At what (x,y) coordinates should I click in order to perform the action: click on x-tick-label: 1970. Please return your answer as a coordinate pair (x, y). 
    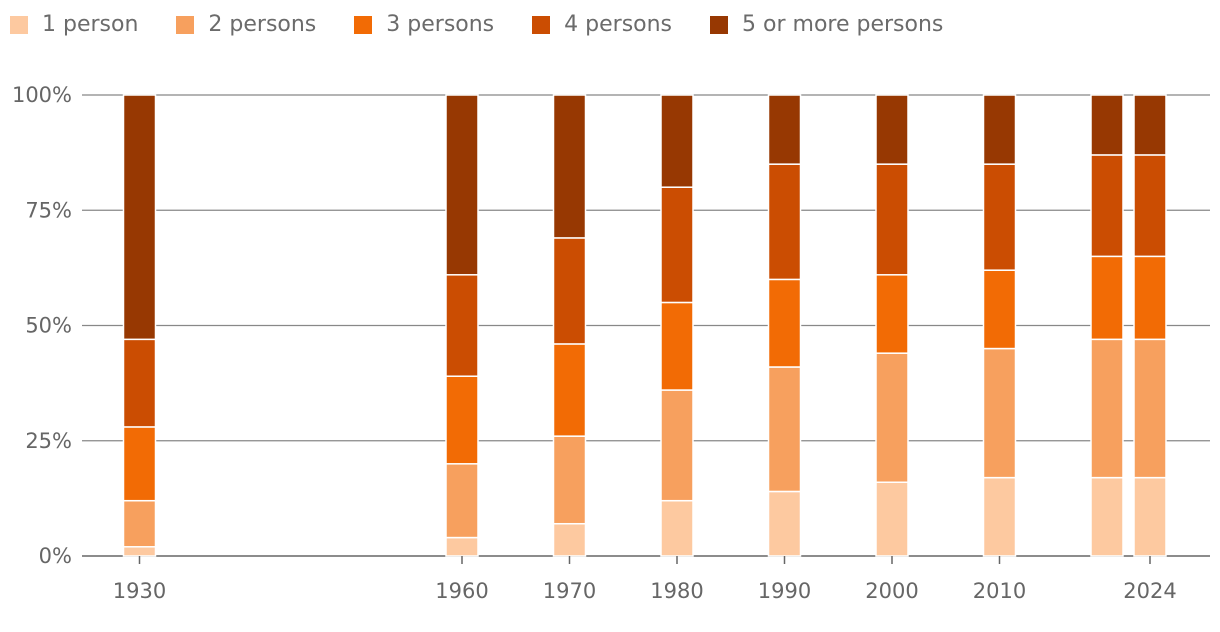
    Looking at the image, I should click on (569, 591).